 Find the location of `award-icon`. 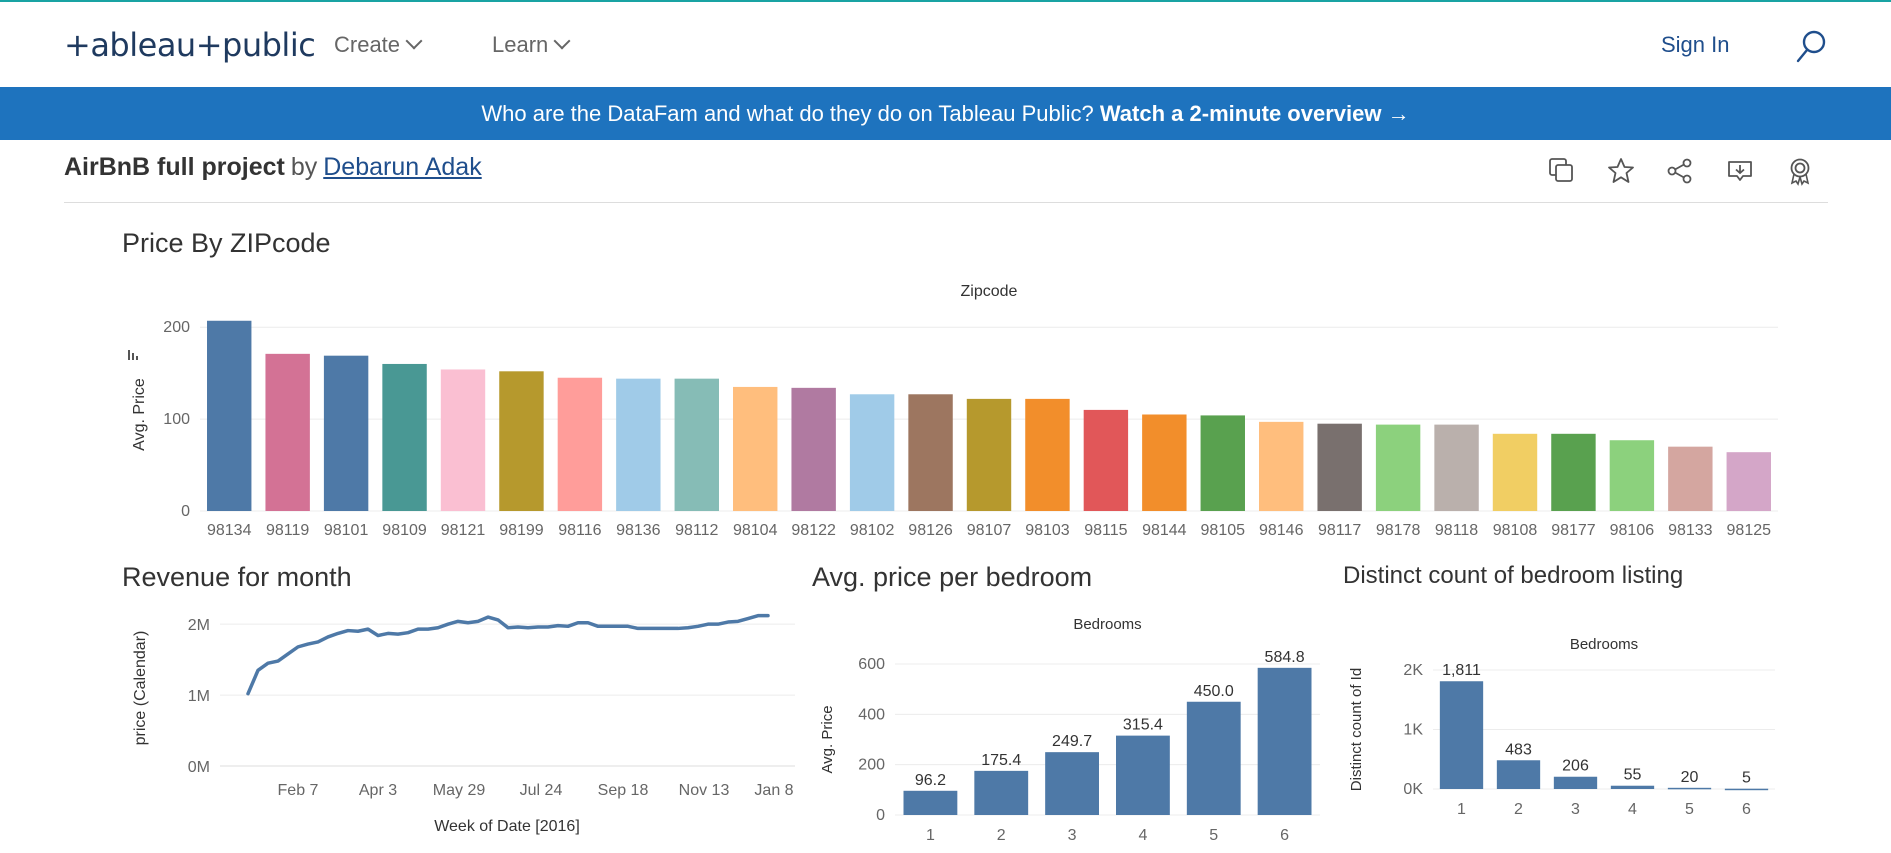

award-icon is located at coordinates (1800, 171).